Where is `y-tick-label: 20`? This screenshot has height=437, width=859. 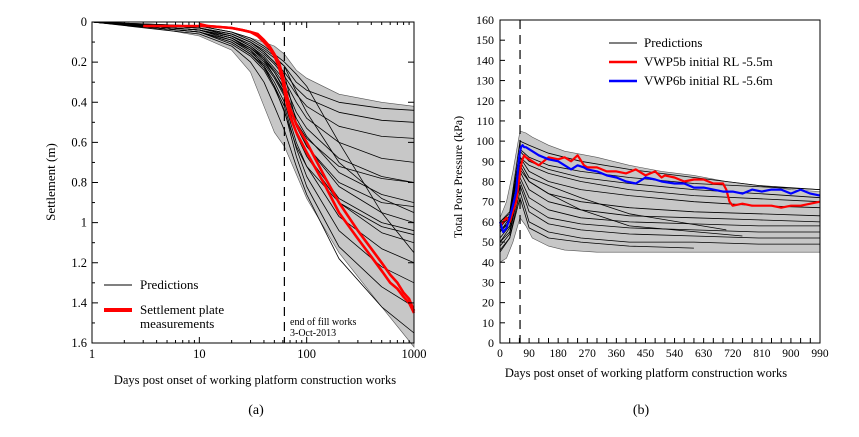
y-tick-label: 20 is located at coordinates (488, 303).